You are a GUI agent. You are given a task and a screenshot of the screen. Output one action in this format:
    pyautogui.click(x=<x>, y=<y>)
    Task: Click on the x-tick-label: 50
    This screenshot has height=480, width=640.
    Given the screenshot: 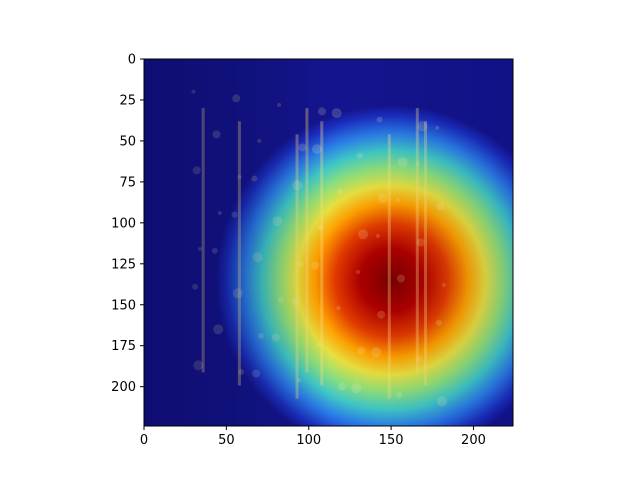 What is the action you would take?
    pyautogui.click(x=226, y=440)
    